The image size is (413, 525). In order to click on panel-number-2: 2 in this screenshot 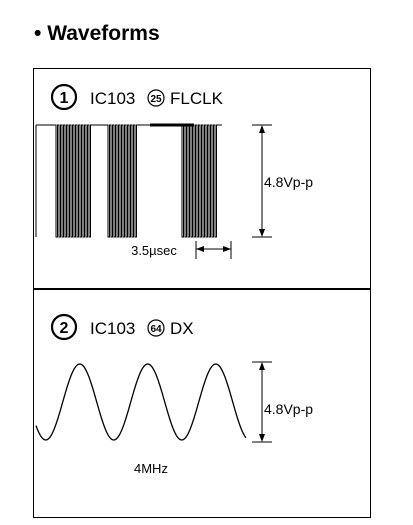, I will do `click(64, 328)`.